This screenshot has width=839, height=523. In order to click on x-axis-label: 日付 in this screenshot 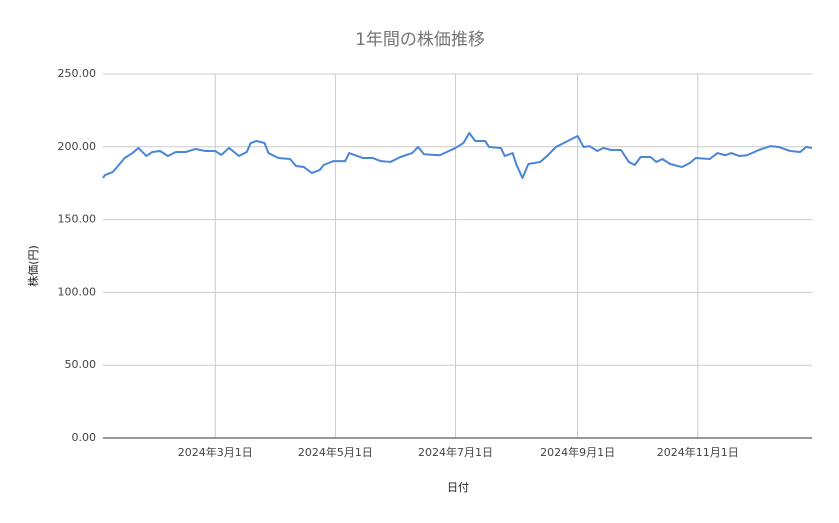, I will do `click(458, 487)`.